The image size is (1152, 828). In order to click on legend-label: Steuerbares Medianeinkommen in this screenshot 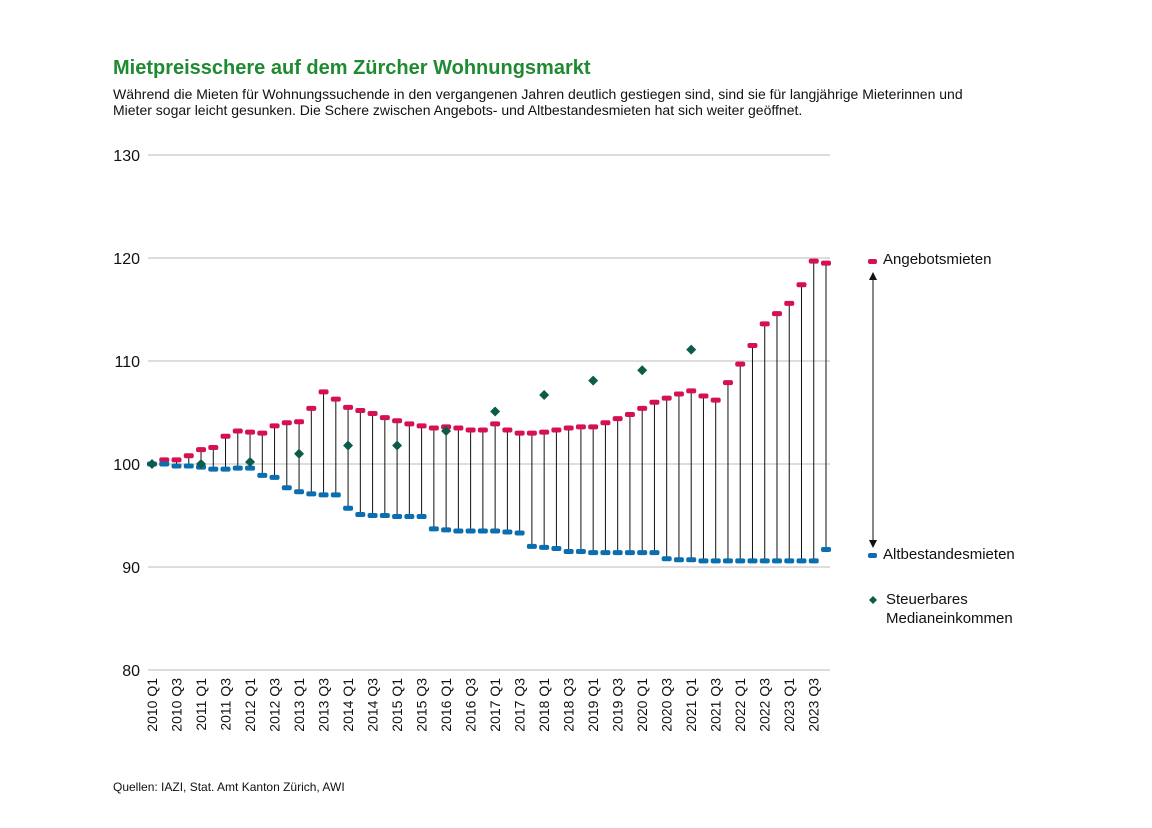, I will do `click(949, 609)`.